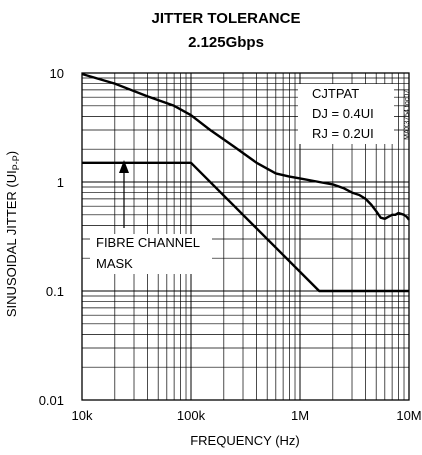 Image resolution: width=422 pixels, height=455 pixels. I want to click on legend-line-1: CJTPAT, so click(335, 93).